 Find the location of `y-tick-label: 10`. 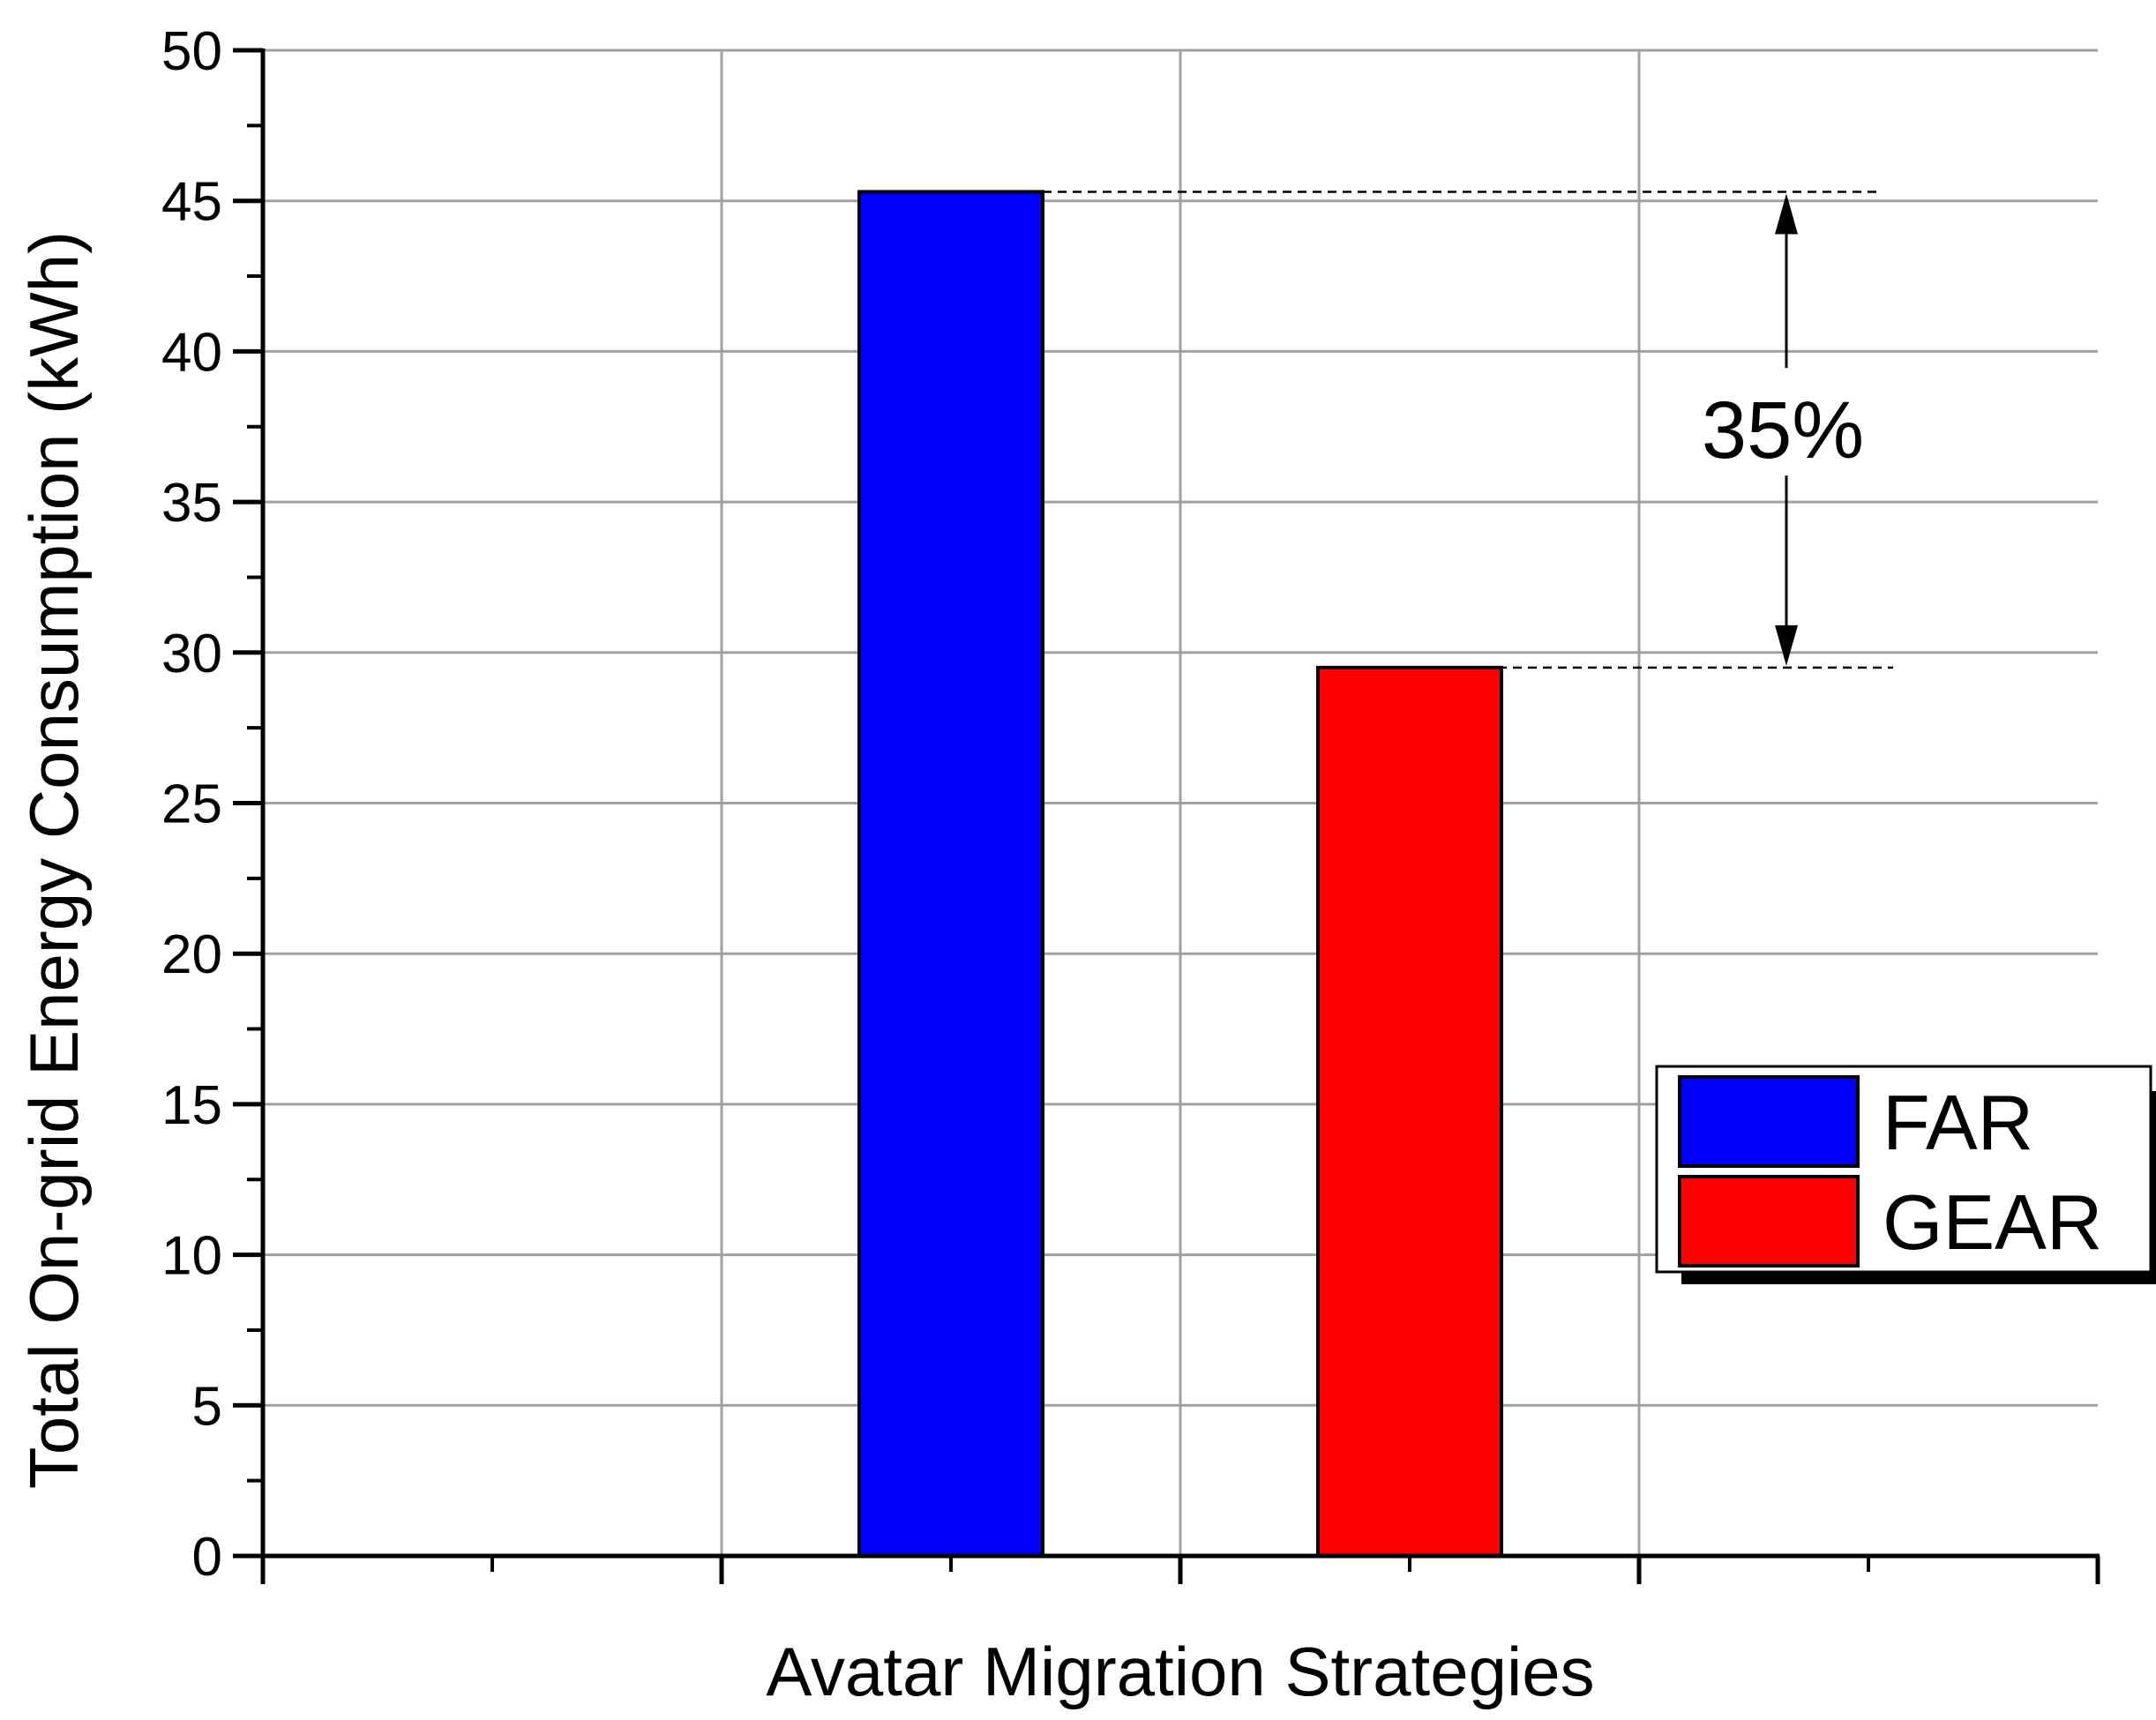

y-tick-label: 10 is located at coordinates (192, 1256).